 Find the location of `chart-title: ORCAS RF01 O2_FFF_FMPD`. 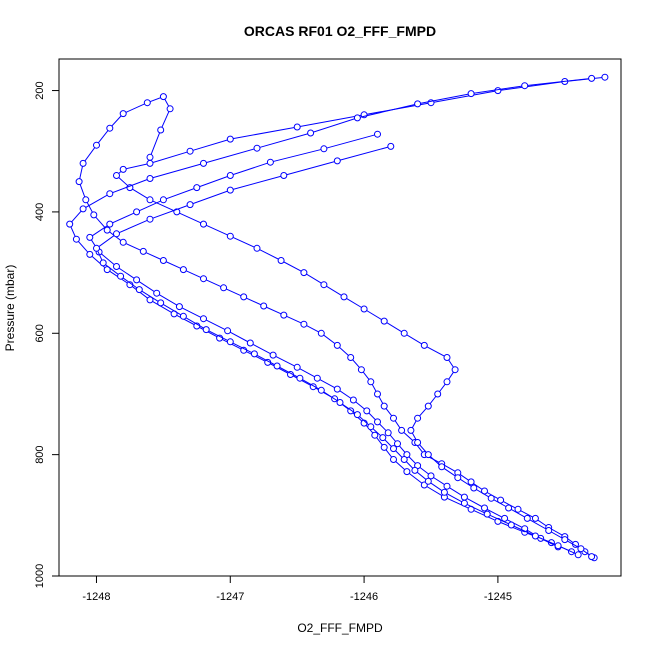

chart-title: ORCAS RF01 O2_FFF_FMPD is located at coordinates (340, 31).